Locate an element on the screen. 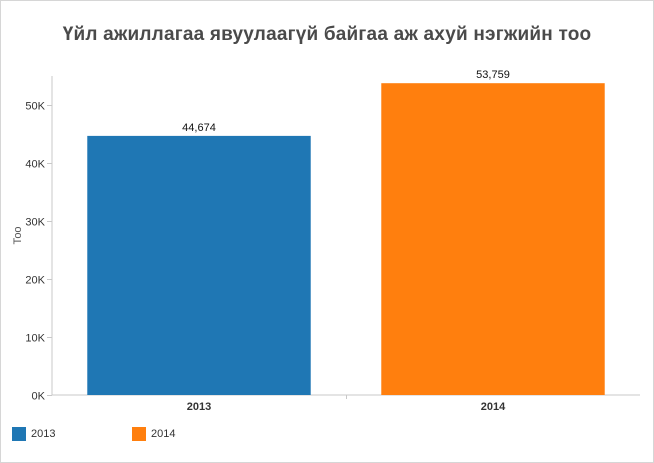 This screenshot has height=463, width=654. x-tick-label-2014: 2014 is located at coordinates (493, 407).